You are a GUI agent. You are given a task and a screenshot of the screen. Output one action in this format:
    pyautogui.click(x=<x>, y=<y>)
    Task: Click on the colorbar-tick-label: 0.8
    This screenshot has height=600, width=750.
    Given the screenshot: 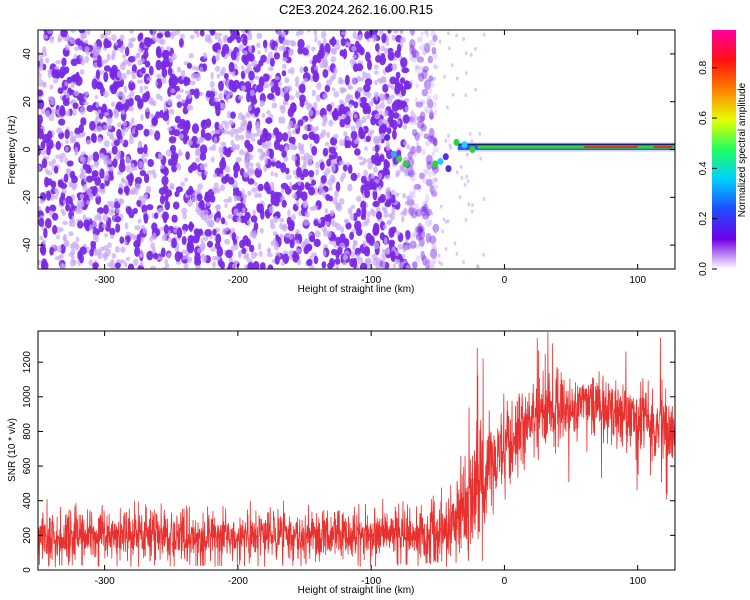 What is the action you would take?
    pyautogui.click(x=703, y=67)
    